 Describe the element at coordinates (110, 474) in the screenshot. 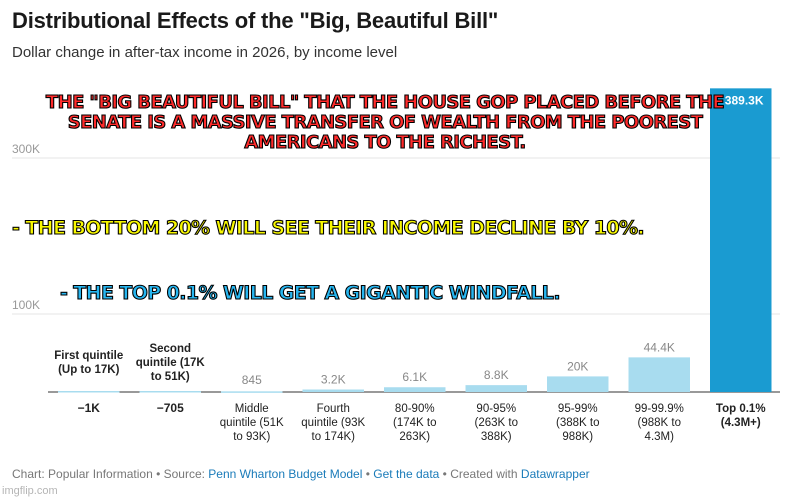

I see `footer-prefix: Chart: Popular Information • Source:` at that location.